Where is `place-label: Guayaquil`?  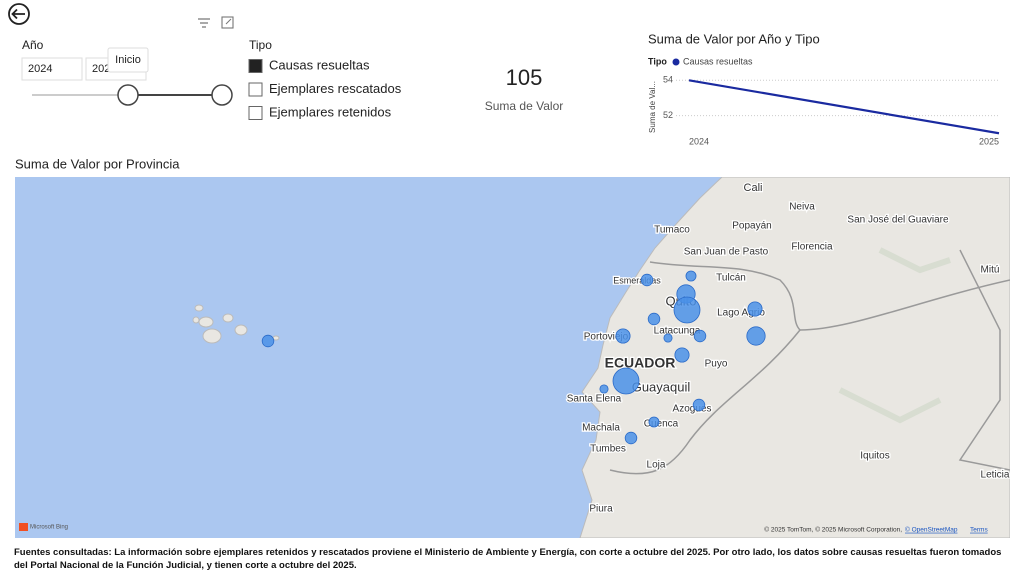
place-label: Guayaquil is located at coordinates (661, 386).